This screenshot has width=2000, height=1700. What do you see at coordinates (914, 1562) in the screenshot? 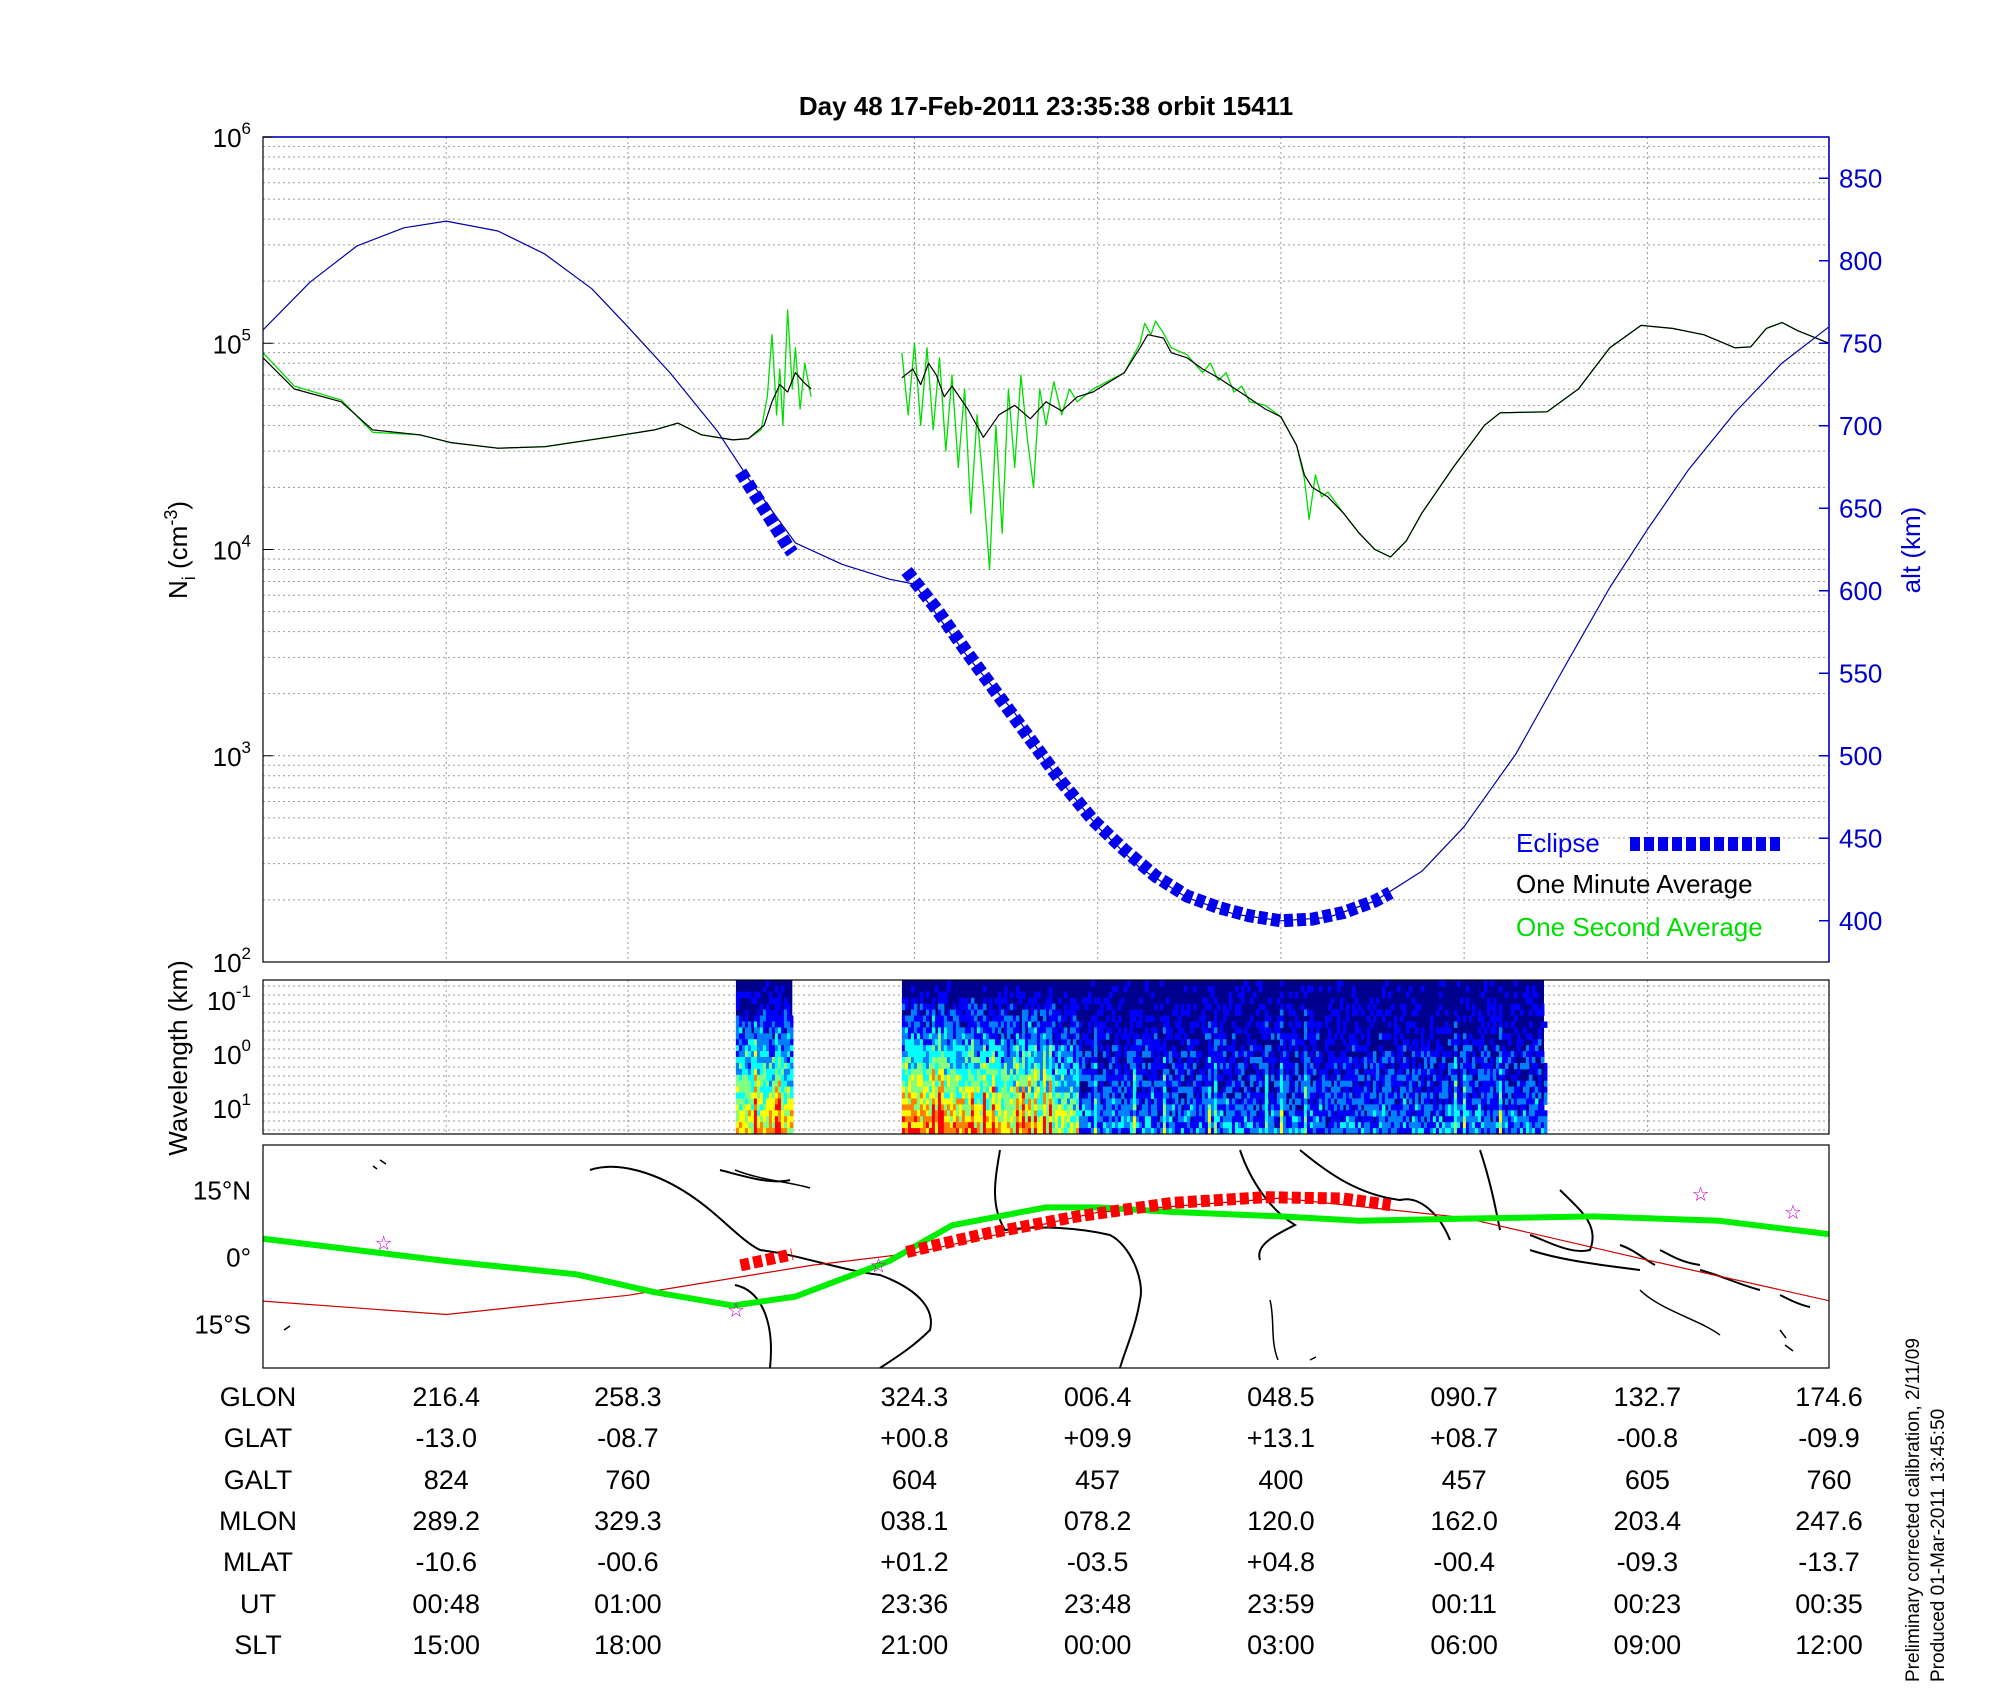
I see `table-cell: +01.2` at bounding box center [914, 1562].